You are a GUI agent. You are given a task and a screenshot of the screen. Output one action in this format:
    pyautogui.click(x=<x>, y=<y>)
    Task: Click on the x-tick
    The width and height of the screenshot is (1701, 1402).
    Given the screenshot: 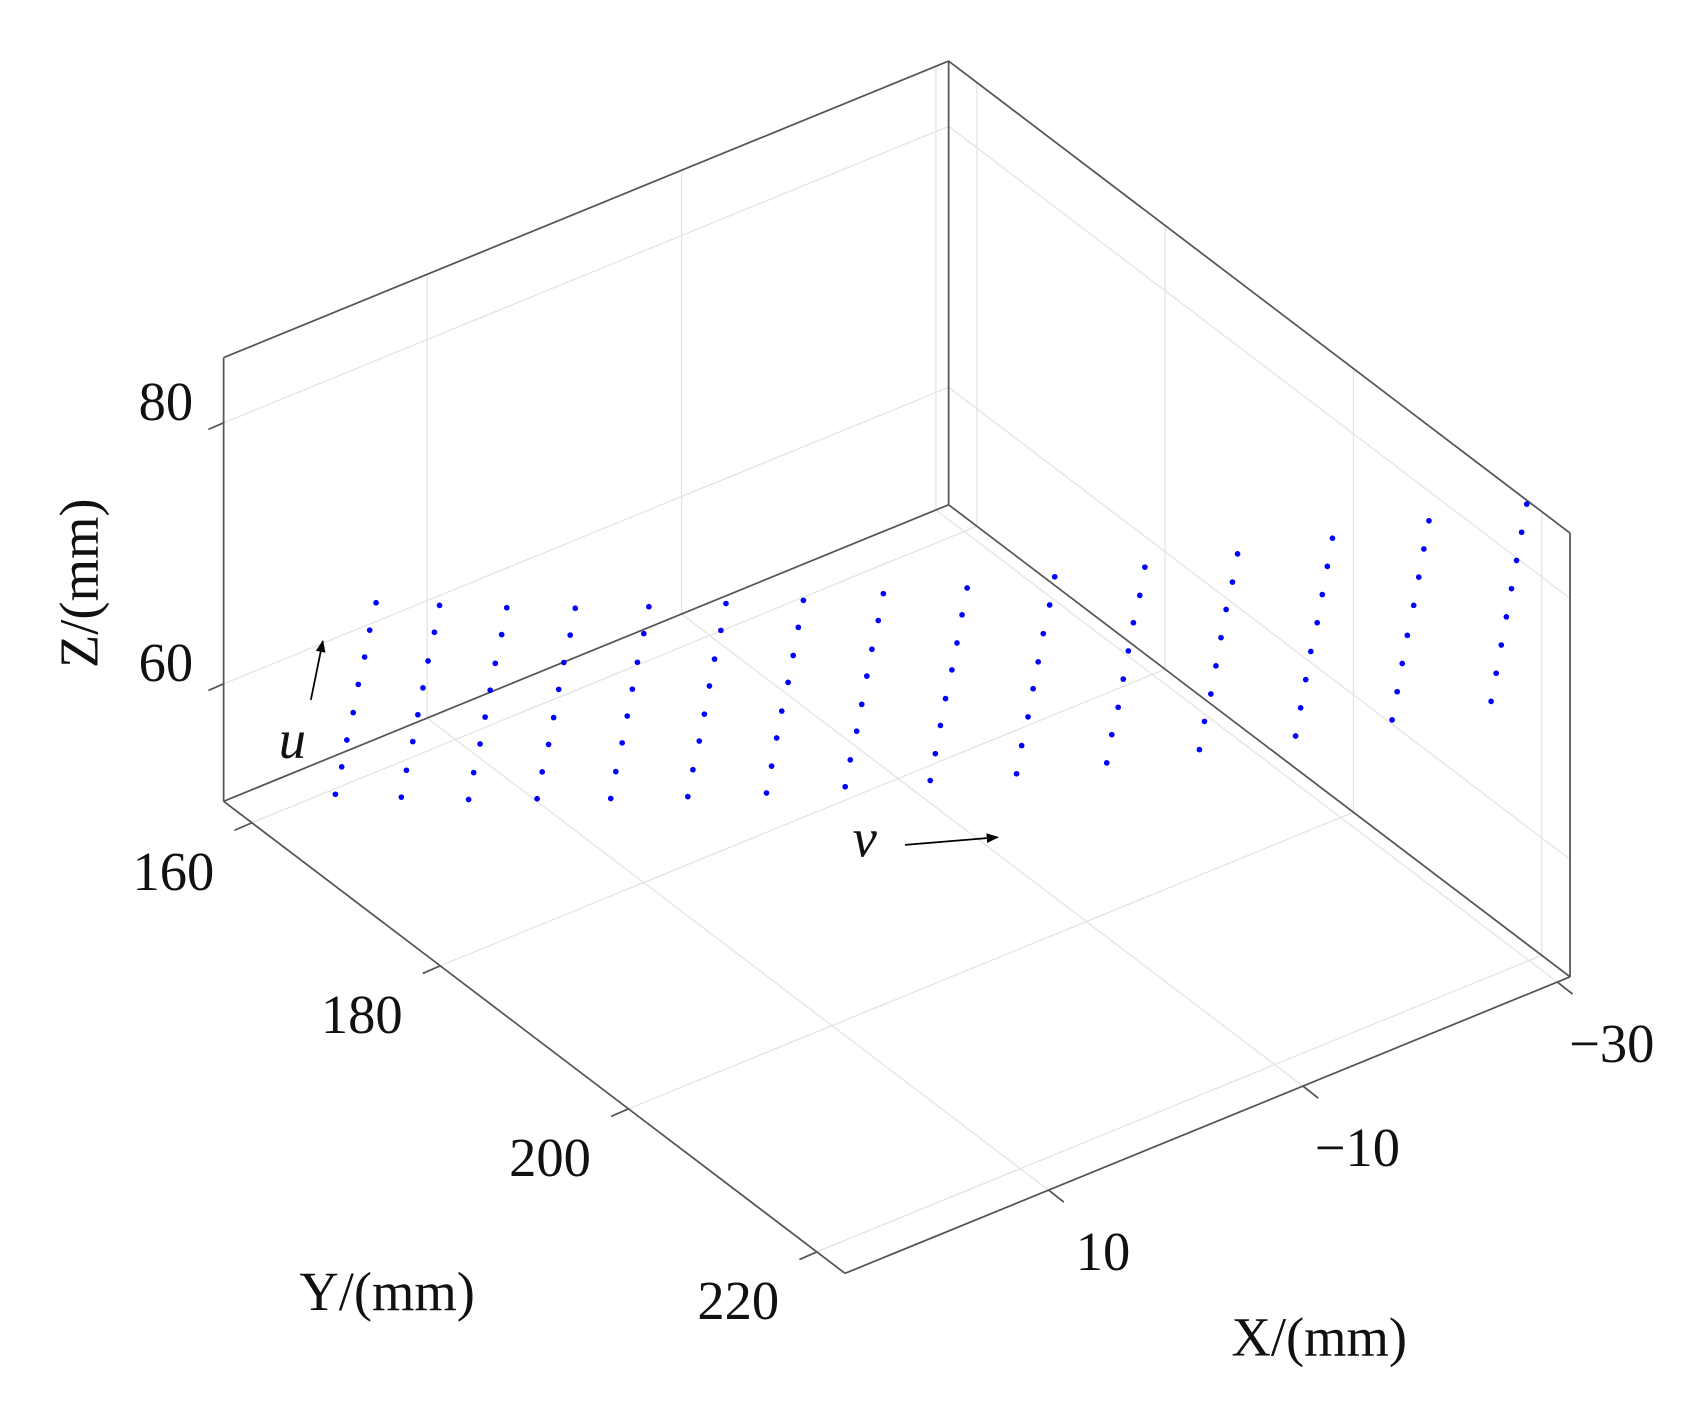 What is the action you would take?
    pyautogui.click(x=1310, y=1092)
    